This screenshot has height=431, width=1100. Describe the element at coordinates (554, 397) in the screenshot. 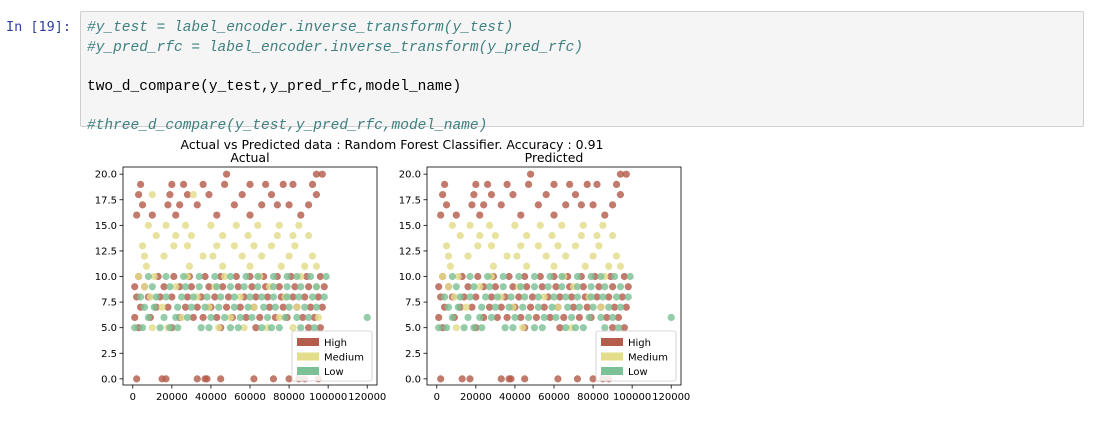

I see `x-tick-label: 60000` at that location.